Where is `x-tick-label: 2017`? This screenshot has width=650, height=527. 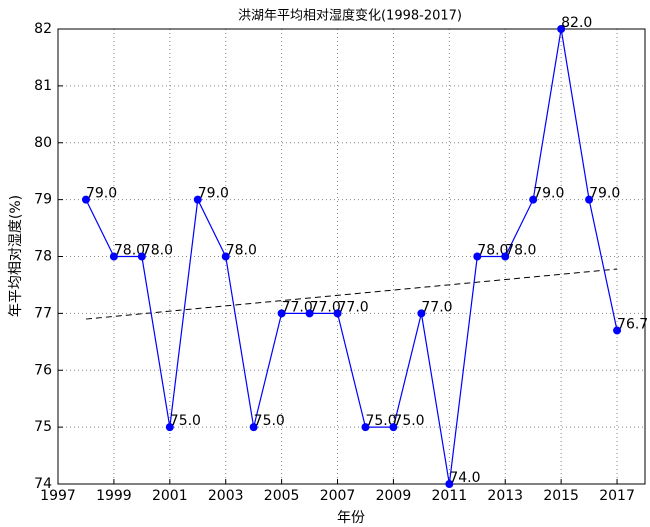
x-tick-label: 2017 is located at coordinates (617, 496).